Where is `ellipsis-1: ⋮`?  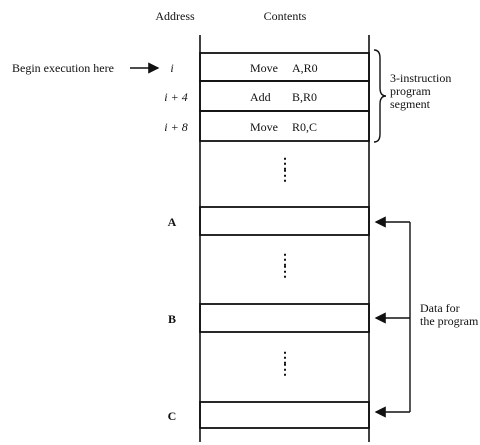 ellipsis-1: ⋮ is located at coordinates (285, 164).